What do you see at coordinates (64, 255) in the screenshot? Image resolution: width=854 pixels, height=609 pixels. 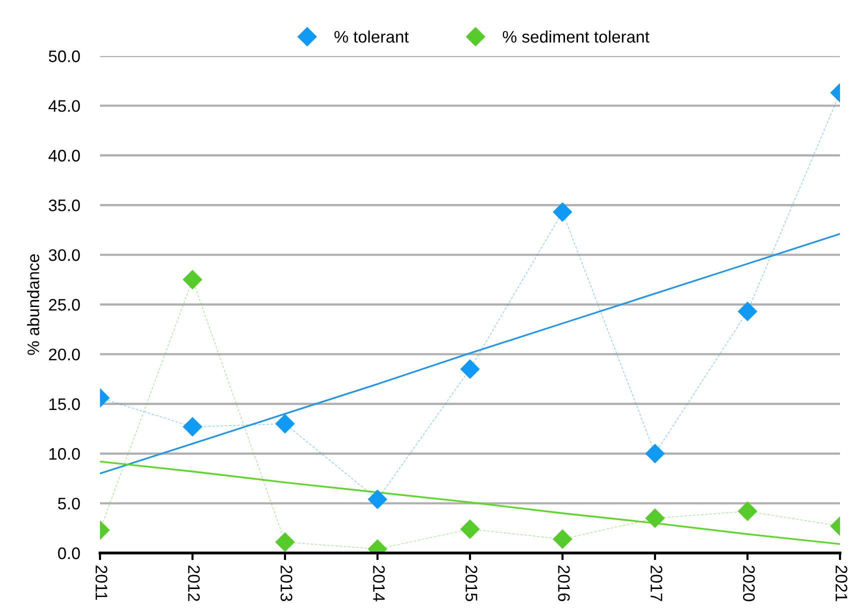 I see `y-tick-label: 30.0` at bounding box center [64, 255].